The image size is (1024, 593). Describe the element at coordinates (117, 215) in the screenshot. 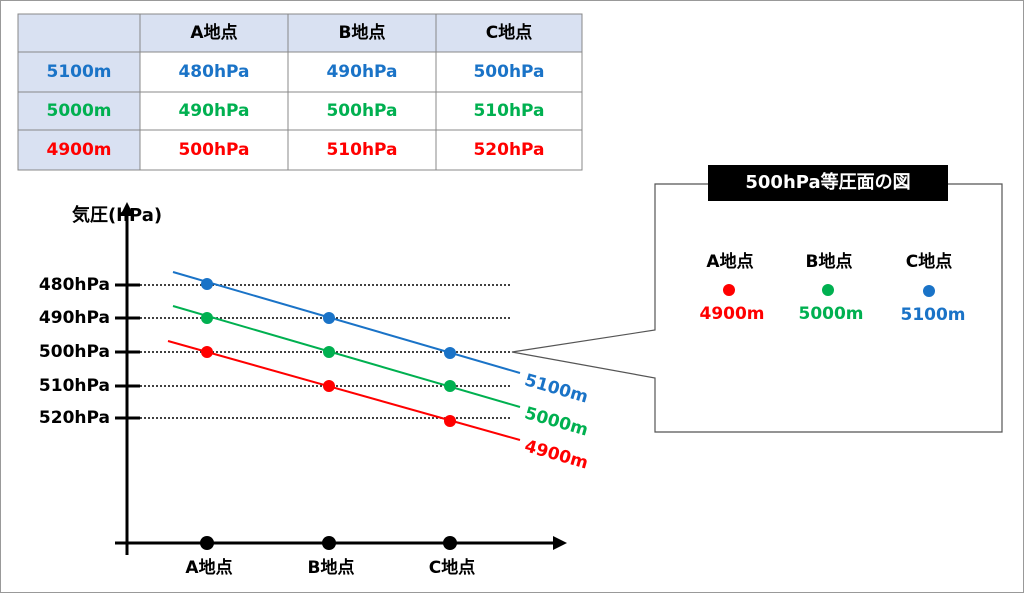

I see `y-axis-label: 気圧(hPa)` at that location.